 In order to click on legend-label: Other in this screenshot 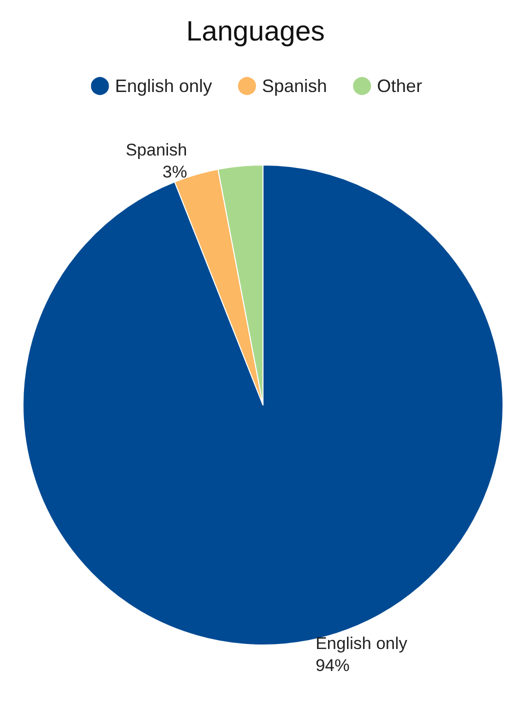, I will do `click(399, 86)`.